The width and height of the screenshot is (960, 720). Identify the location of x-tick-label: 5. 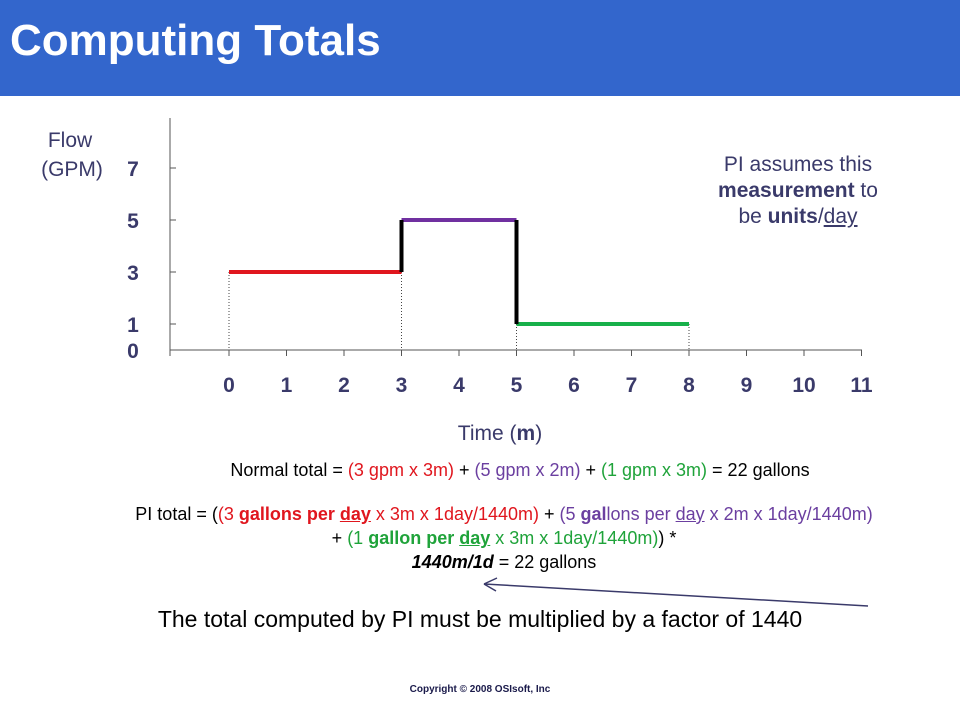
(517, 385).